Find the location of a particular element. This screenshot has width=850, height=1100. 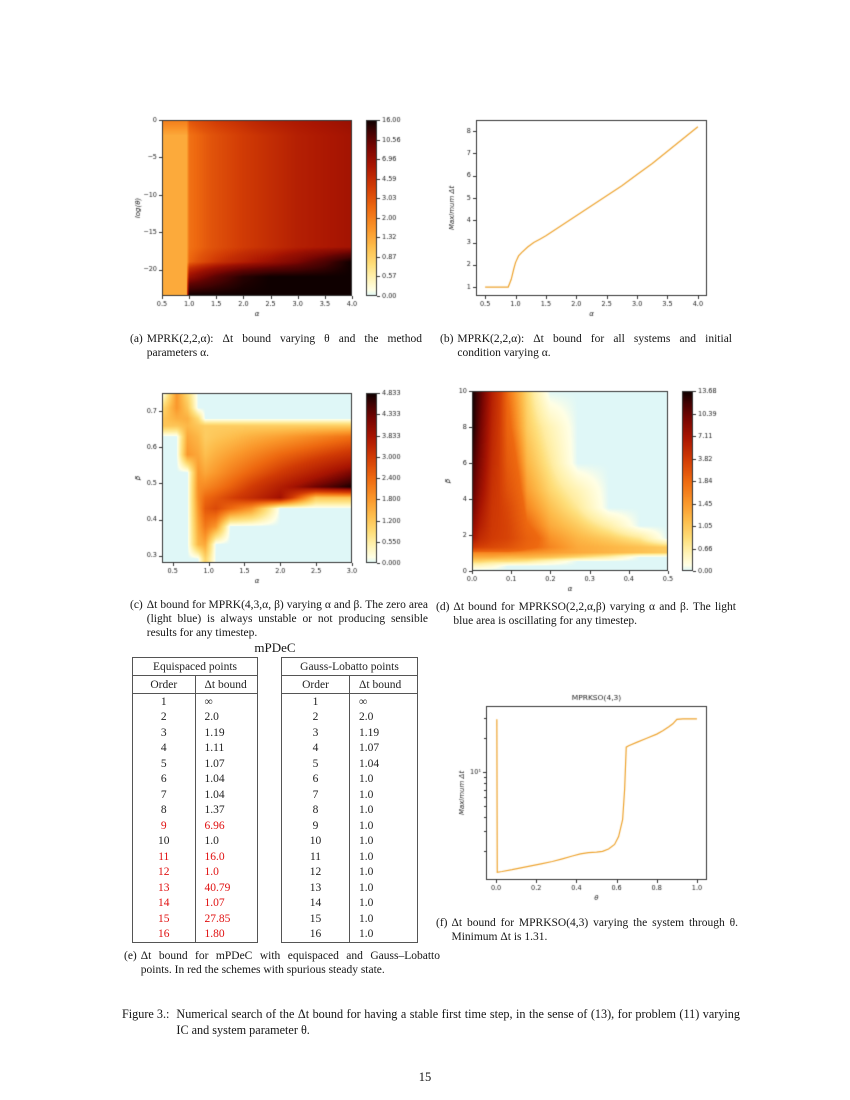

table-title: Equispaced points is located at coordinates (195, 666).